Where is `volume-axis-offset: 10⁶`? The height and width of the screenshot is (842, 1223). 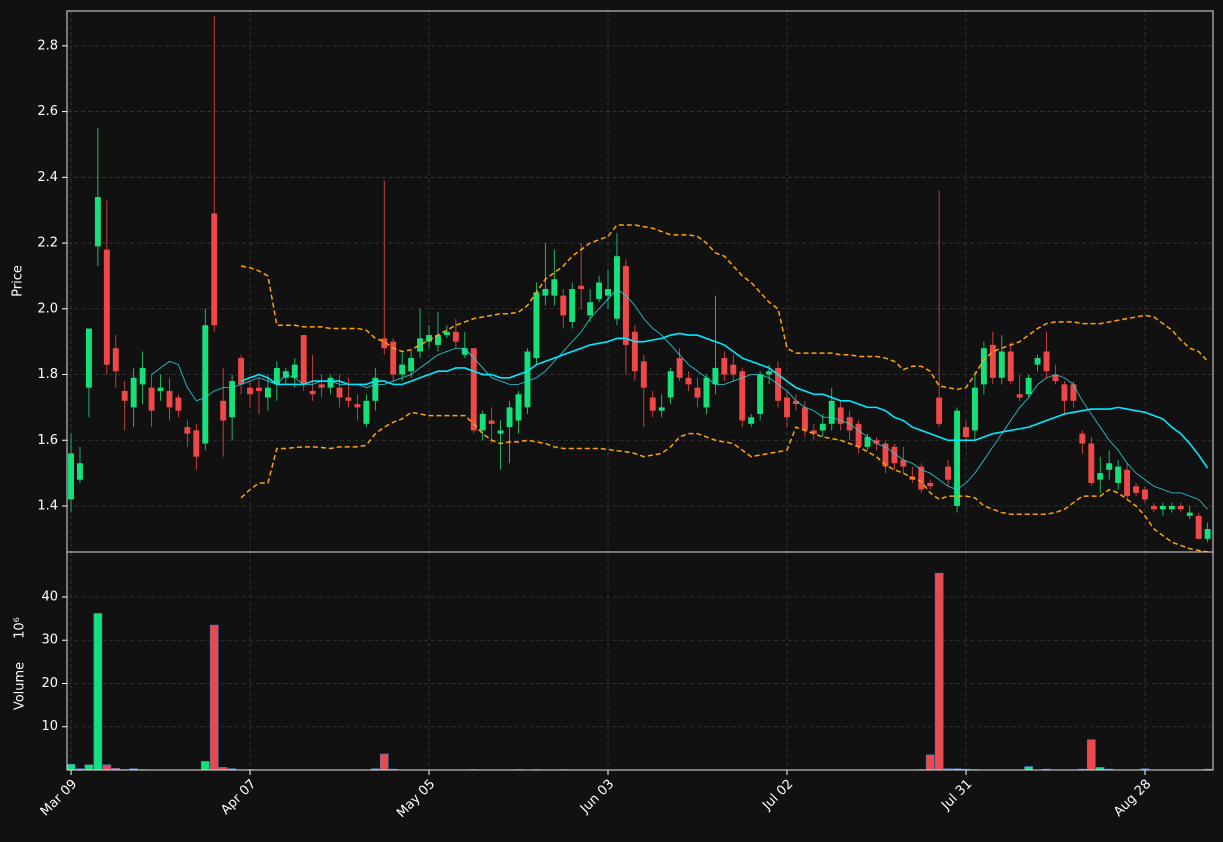 volume-axis-offset: 10⁶ is located at coordinates (20, 628).